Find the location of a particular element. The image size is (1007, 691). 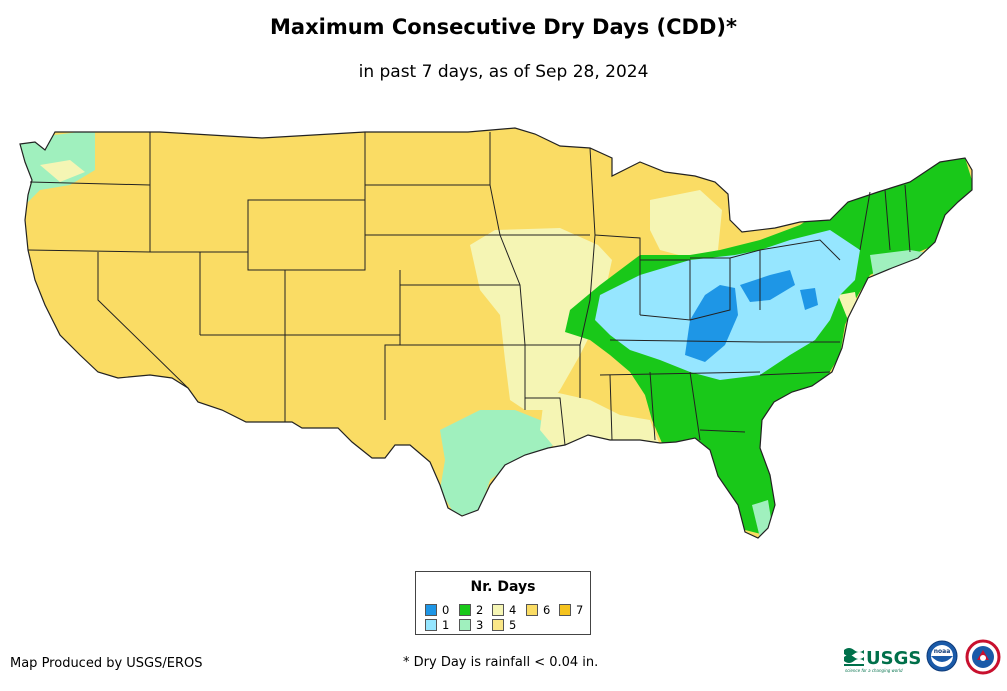

agency-logos: USGS science for a changing world noaa is located at coordinates (922, 657).